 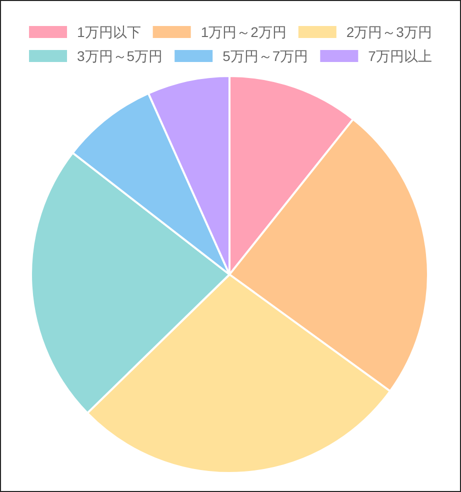 What do you see at coordinates (243, 32) in the screenshot?
I see `legend-label: 1万円～2万円` at bounding box center [243, 32].